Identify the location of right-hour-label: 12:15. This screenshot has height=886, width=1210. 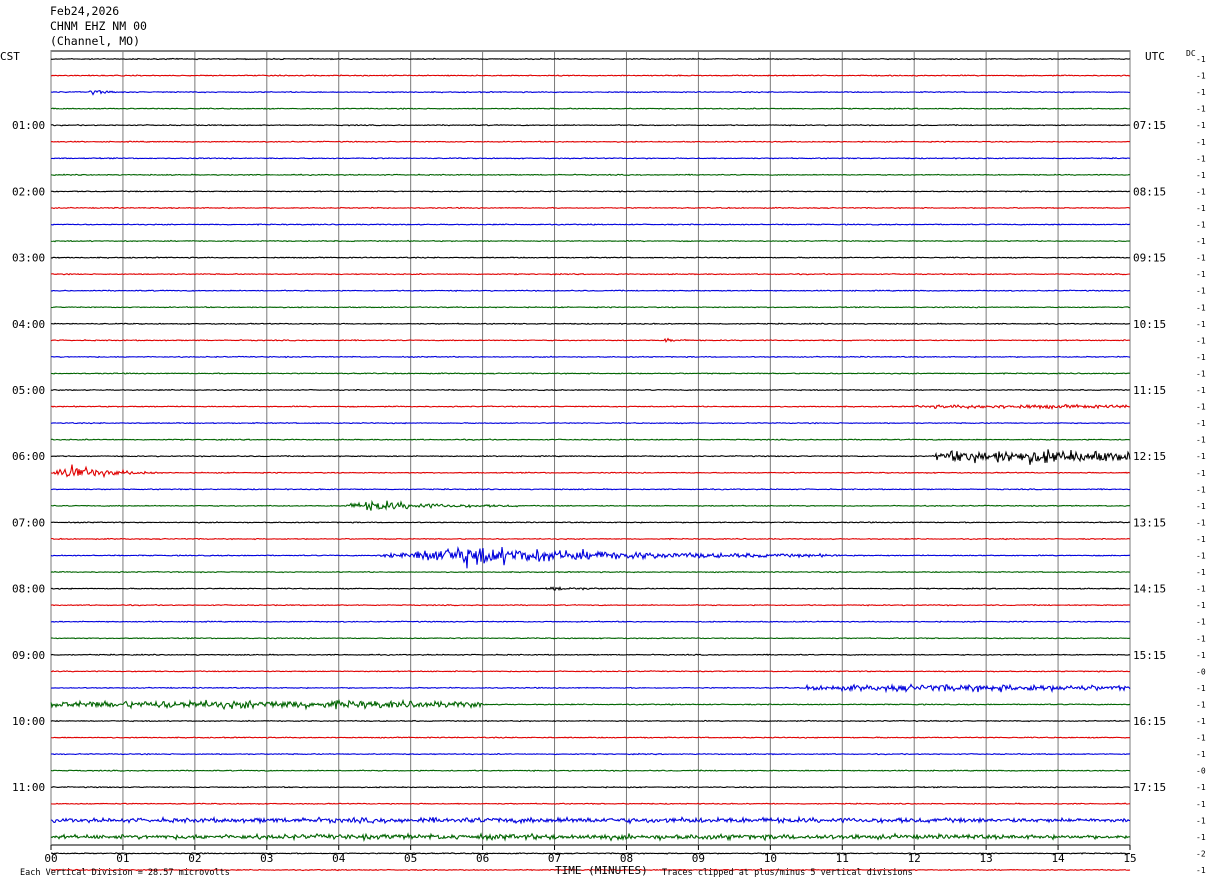
(1149, 456).